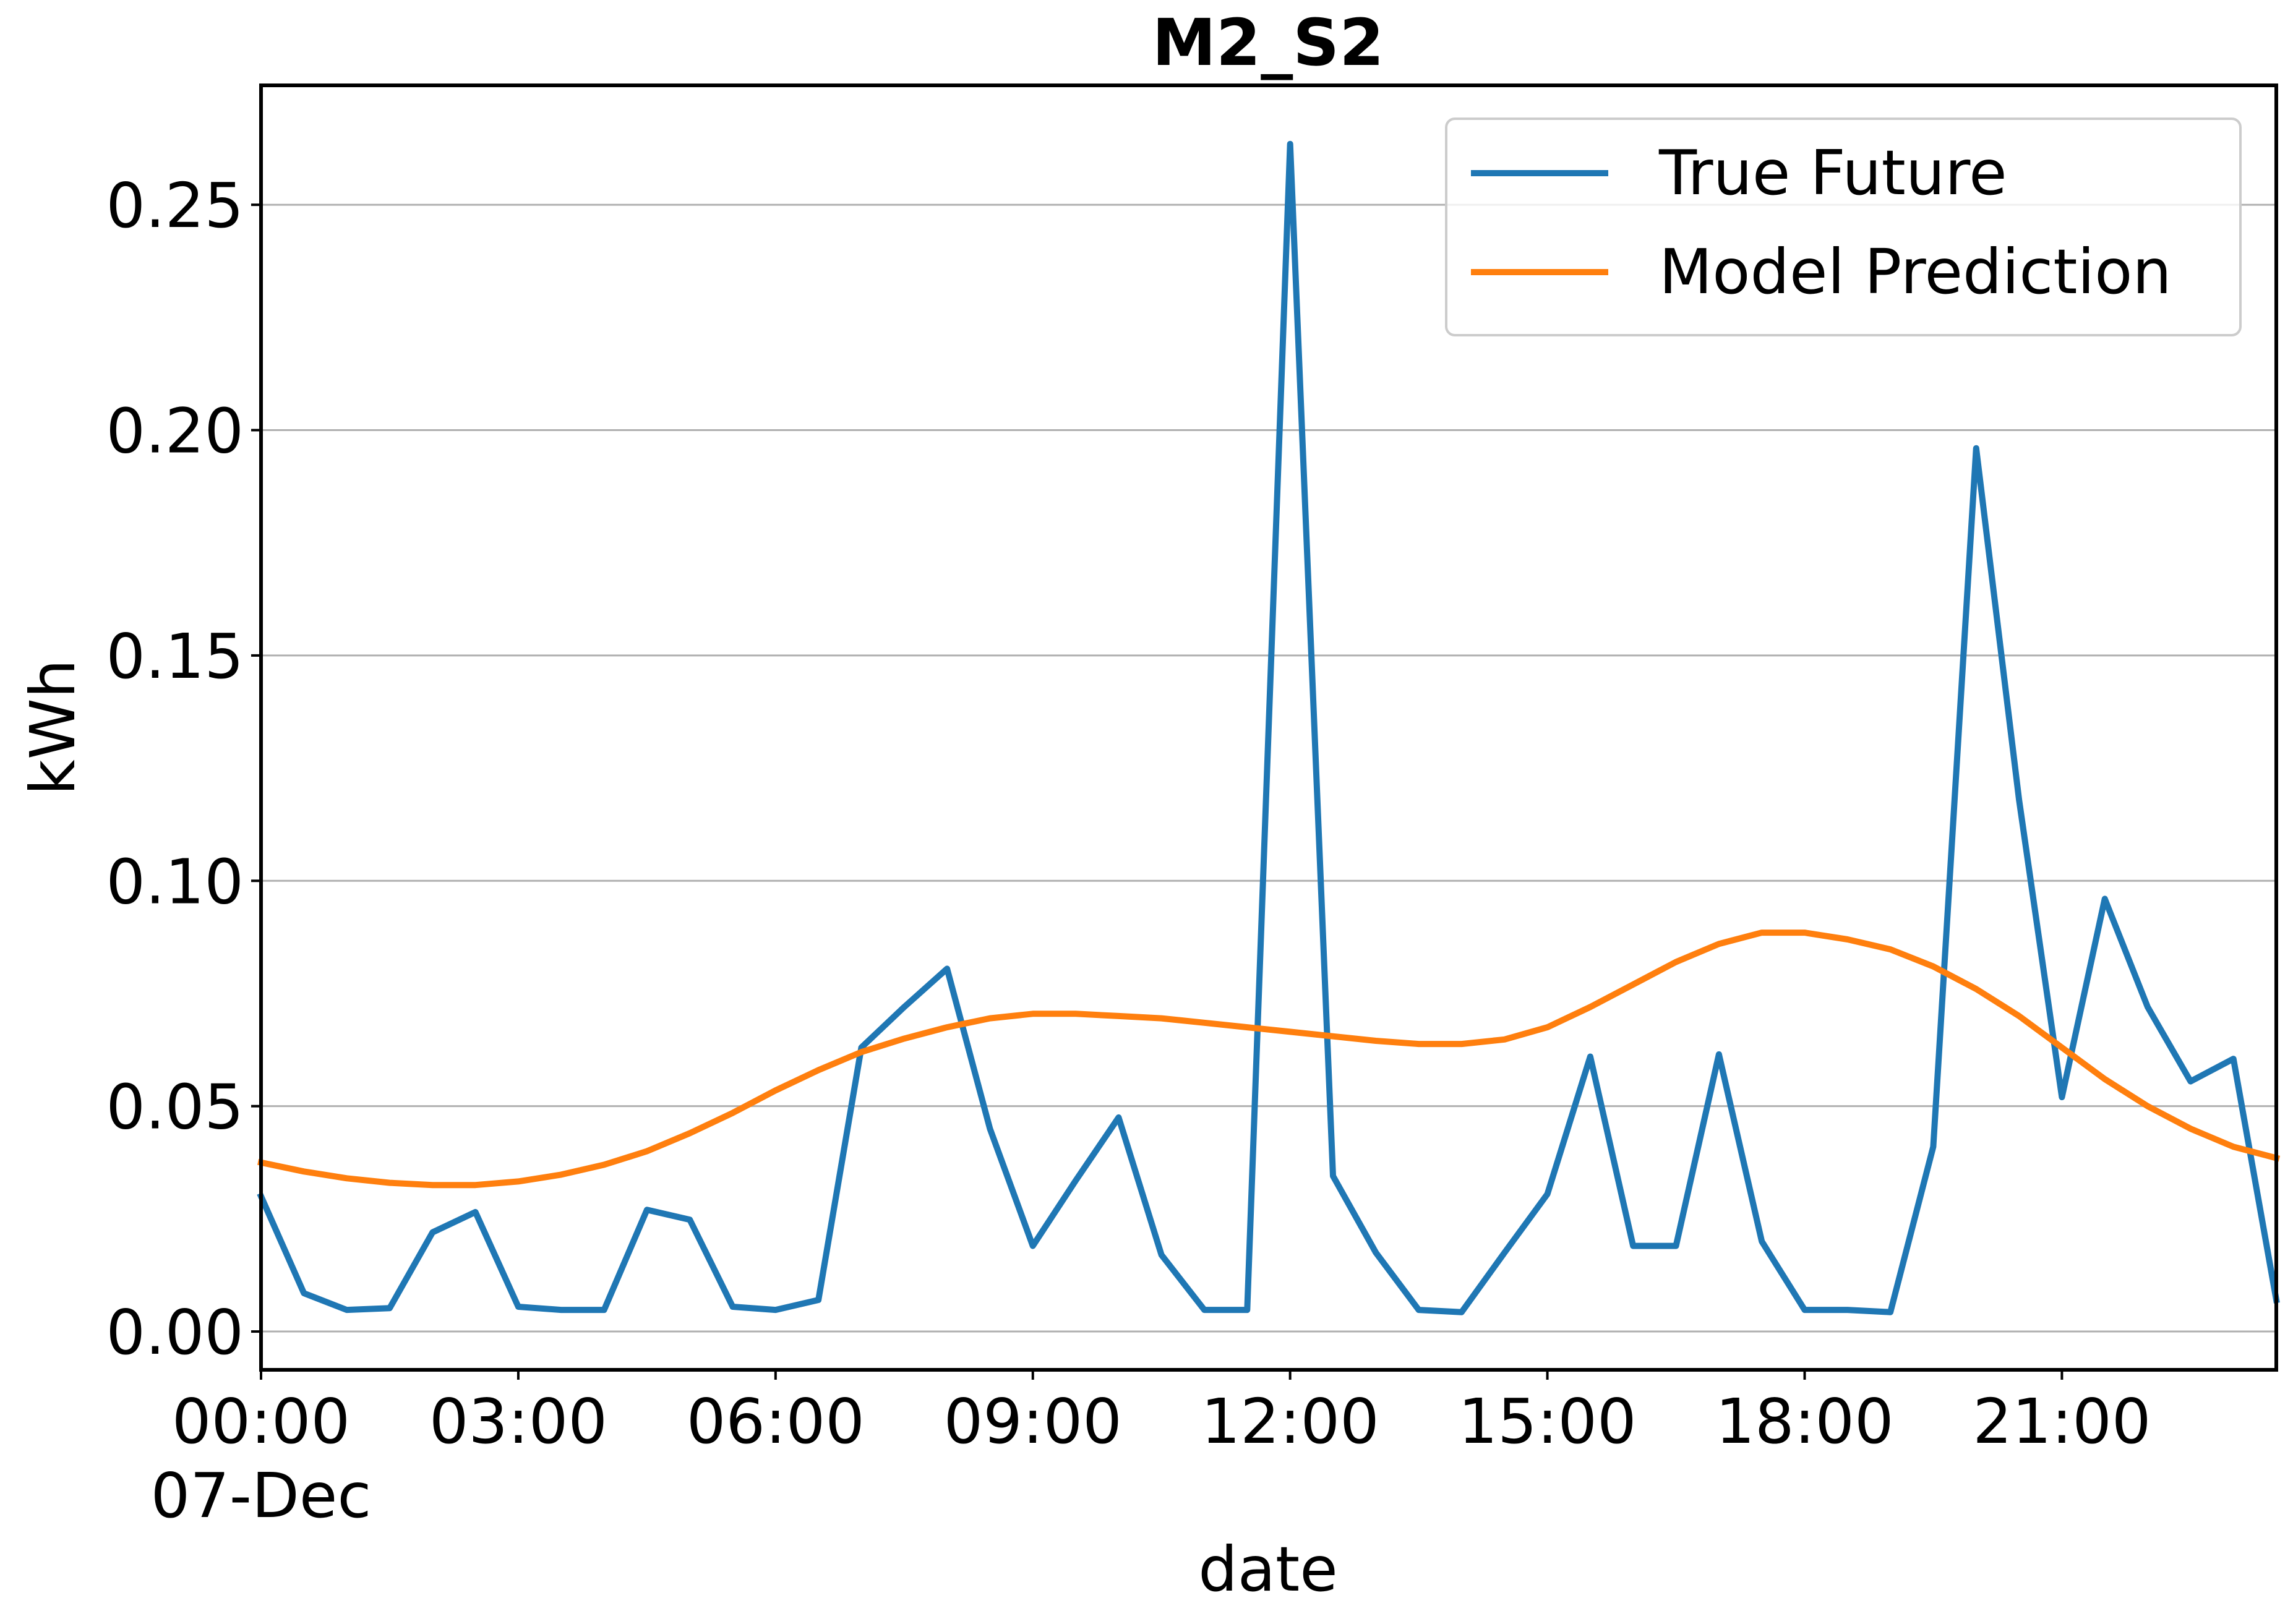 The height and width of the screenshot is (1624, 2293). What do you see at coordinates (1290, 1422) in the screenshot?
I see `x-tick-label-4: 12:00` at bounding box center [1290, 1422].